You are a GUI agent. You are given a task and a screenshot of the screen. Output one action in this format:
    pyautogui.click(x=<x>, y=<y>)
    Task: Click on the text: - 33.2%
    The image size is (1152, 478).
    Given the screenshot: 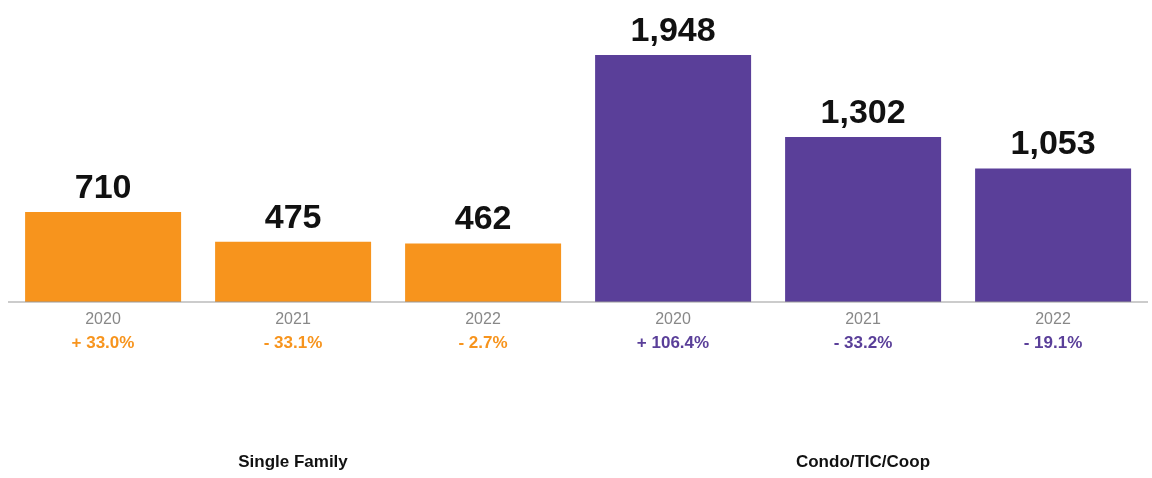 What is the action you would take?
    pyautogui.click(x=863, y=342)
    